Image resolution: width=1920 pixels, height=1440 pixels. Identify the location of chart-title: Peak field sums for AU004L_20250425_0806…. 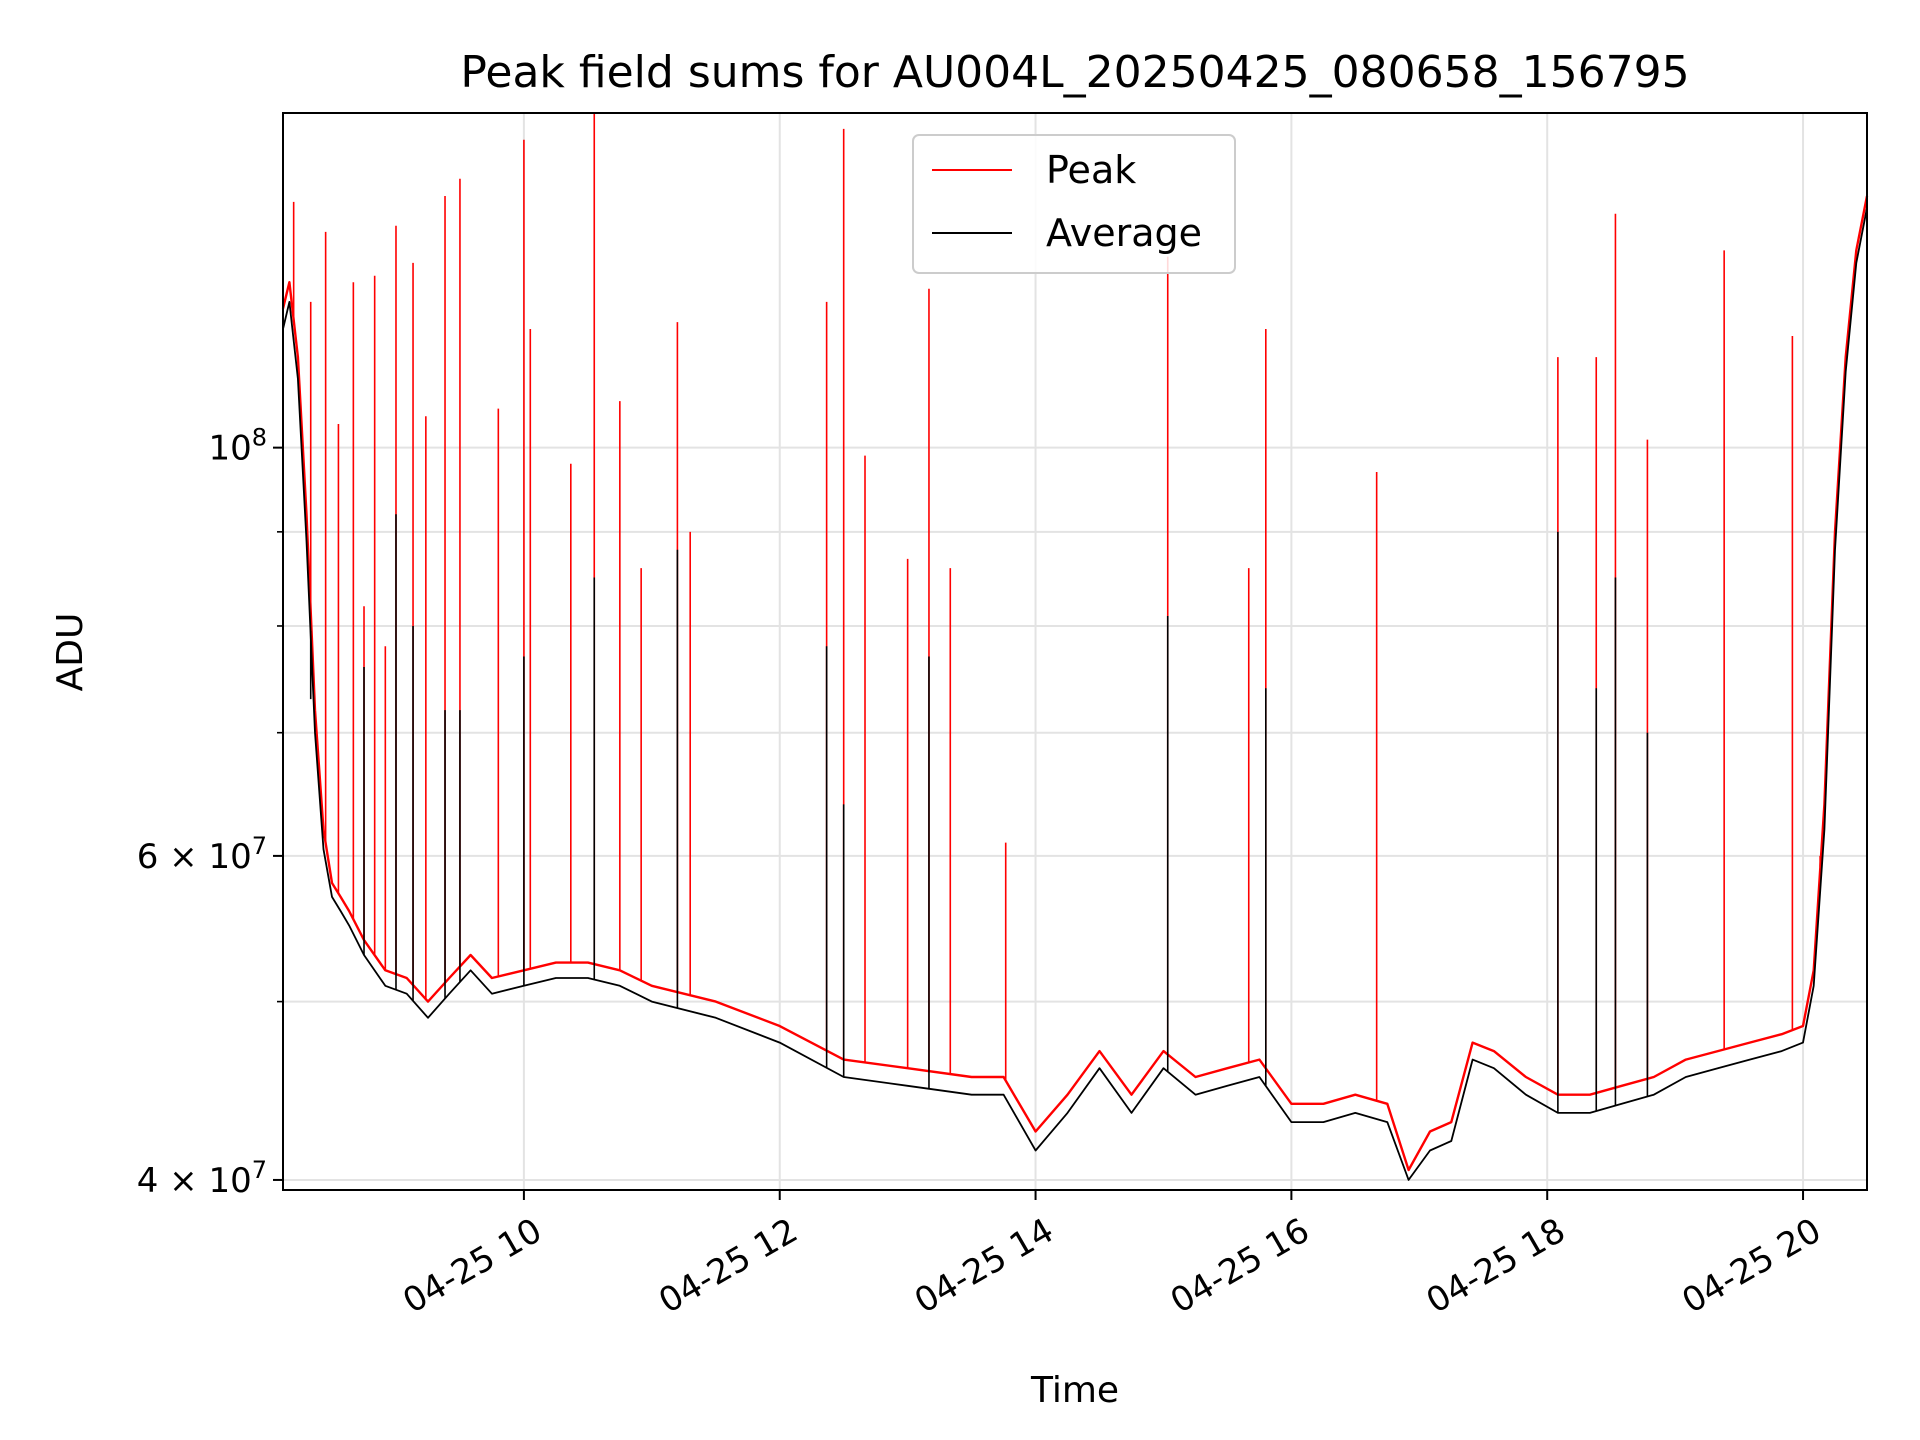
(1074, 72).